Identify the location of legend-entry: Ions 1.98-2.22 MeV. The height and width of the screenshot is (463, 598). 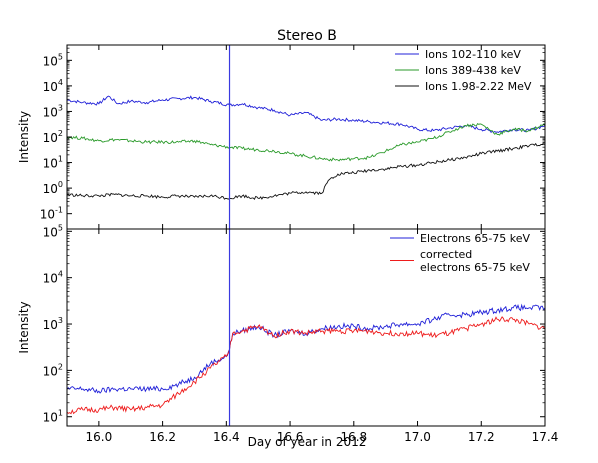
(478, 86).